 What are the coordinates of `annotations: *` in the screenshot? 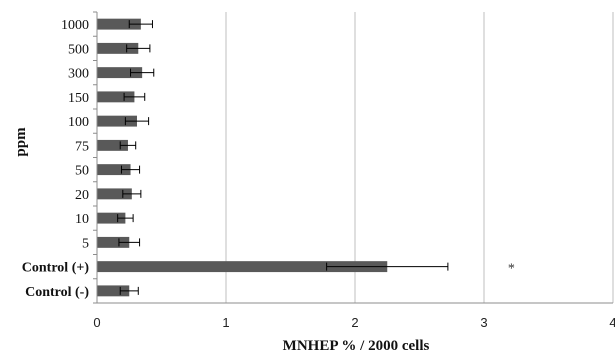 It's located at (511, 269).